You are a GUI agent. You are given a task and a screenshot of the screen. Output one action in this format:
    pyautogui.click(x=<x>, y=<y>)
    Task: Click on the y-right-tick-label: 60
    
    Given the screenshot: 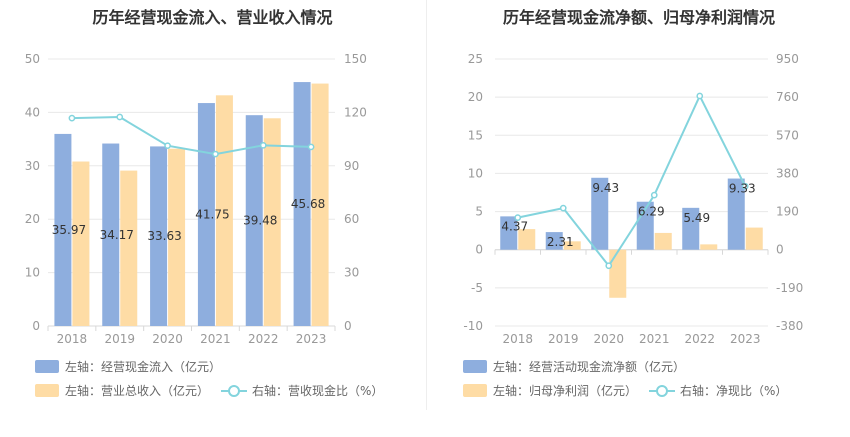 What is the action you would take?
    pyautogui.click(x=351, y=219)
    